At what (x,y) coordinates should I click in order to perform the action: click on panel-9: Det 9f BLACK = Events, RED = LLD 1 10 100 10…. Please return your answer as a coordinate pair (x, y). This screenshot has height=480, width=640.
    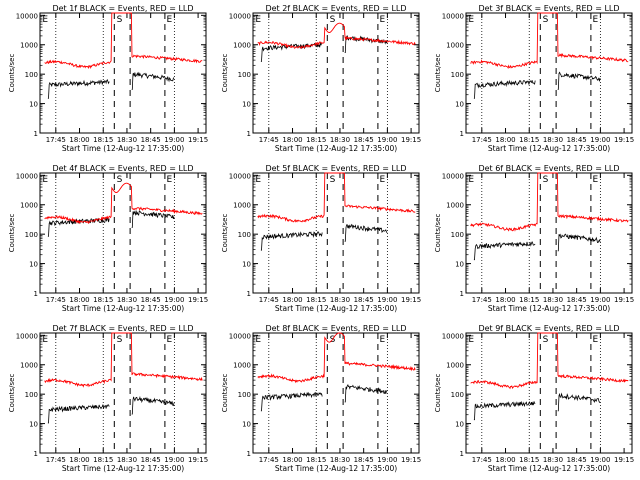
    Looking at the image, I should click on (534, 398).